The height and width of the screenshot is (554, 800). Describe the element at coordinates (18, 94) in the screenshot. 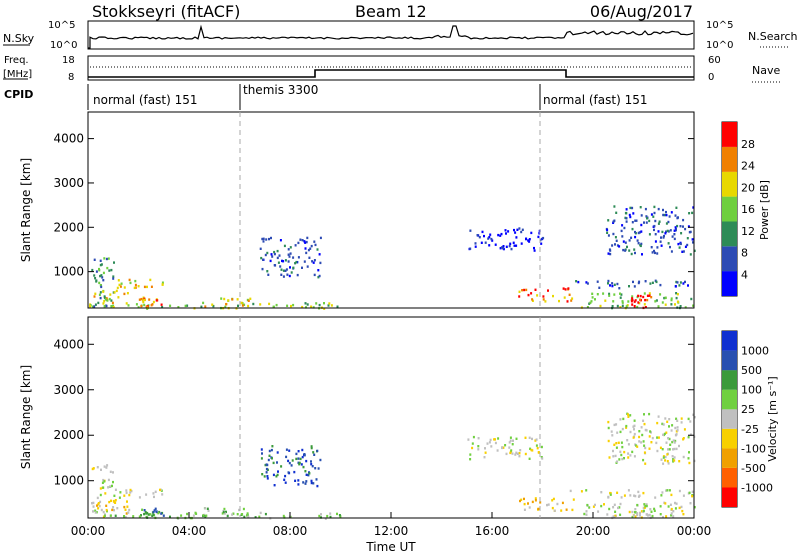

I see `cpid-label: CPID` at that location.